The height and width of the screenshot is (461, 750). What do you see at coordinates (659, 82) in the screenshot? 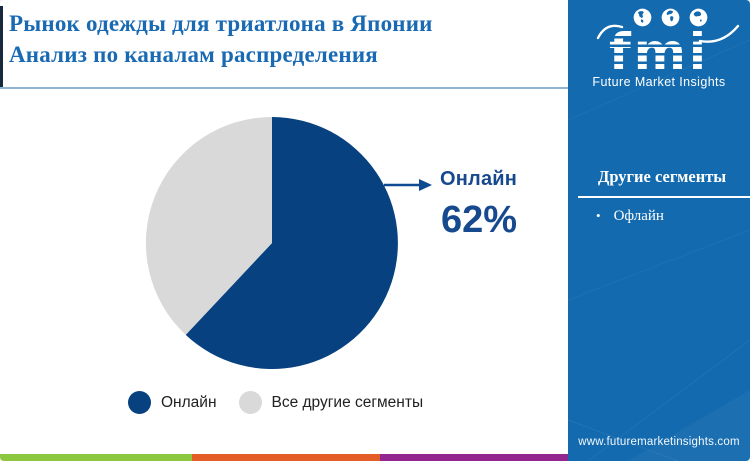
I see `logo-subtitle: Future Market Insights` at bounding box center [659, 82].